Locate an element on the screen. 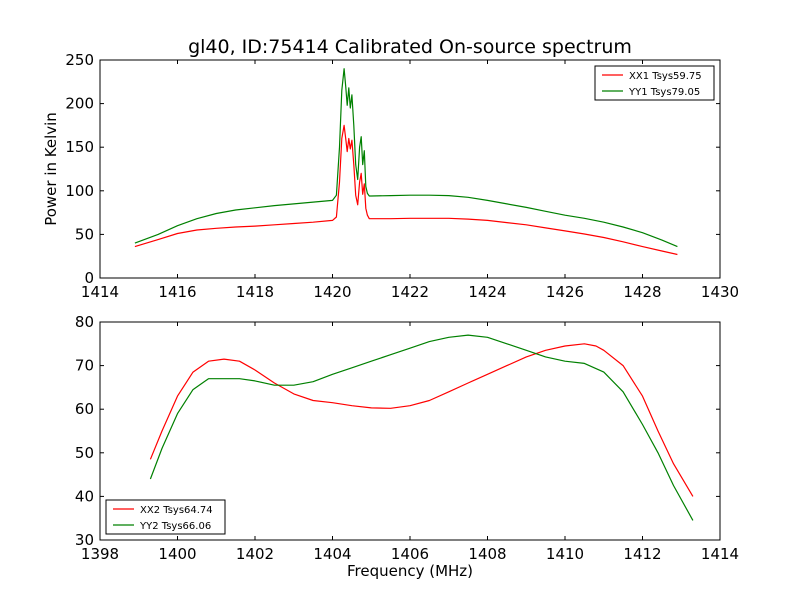 The width and height of the screenshot is (800, 600). x-tick-label: 1404 is located at coordinates (332, 554).